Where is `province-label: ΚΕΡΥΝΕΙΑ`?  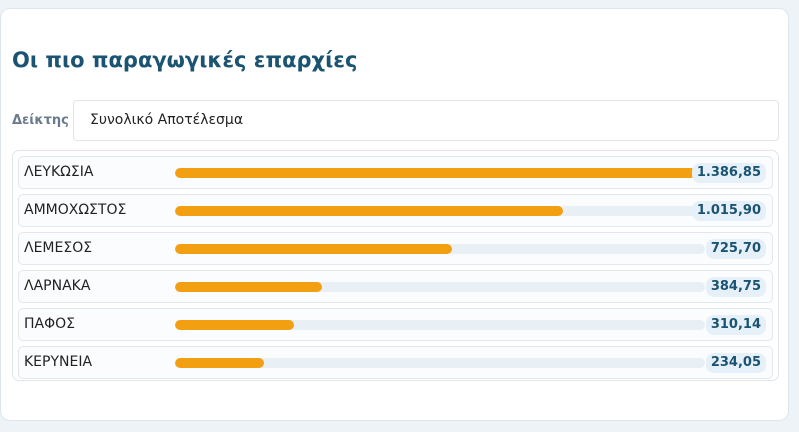 province-label: ΚΕΡΥΝΕΙΑ is located at coordinates (58, 362).